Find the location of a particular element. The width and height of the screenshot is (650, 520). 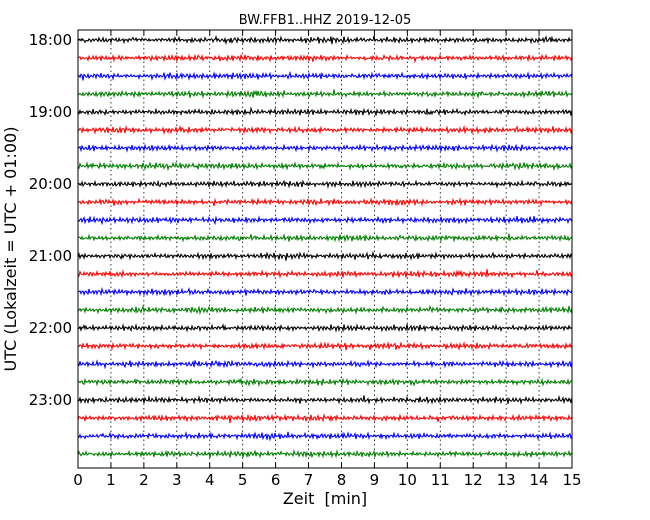

y-tick-label: 23:00 is located at coordinates (50, 400).